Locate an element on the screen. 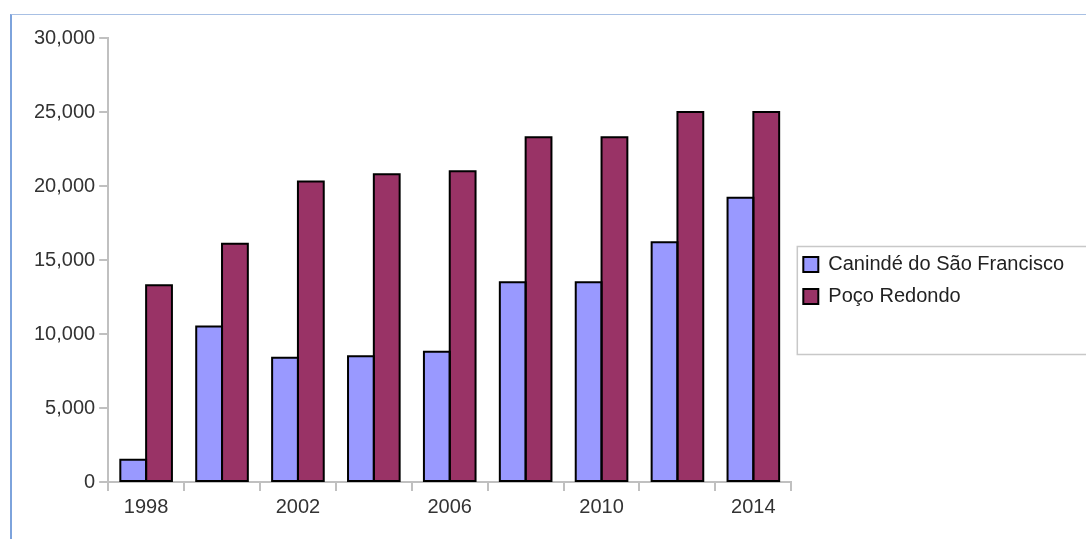 This screenshot has height=539, width=1086. x-tick-label: 2014 is located at coordinates (753, 505).